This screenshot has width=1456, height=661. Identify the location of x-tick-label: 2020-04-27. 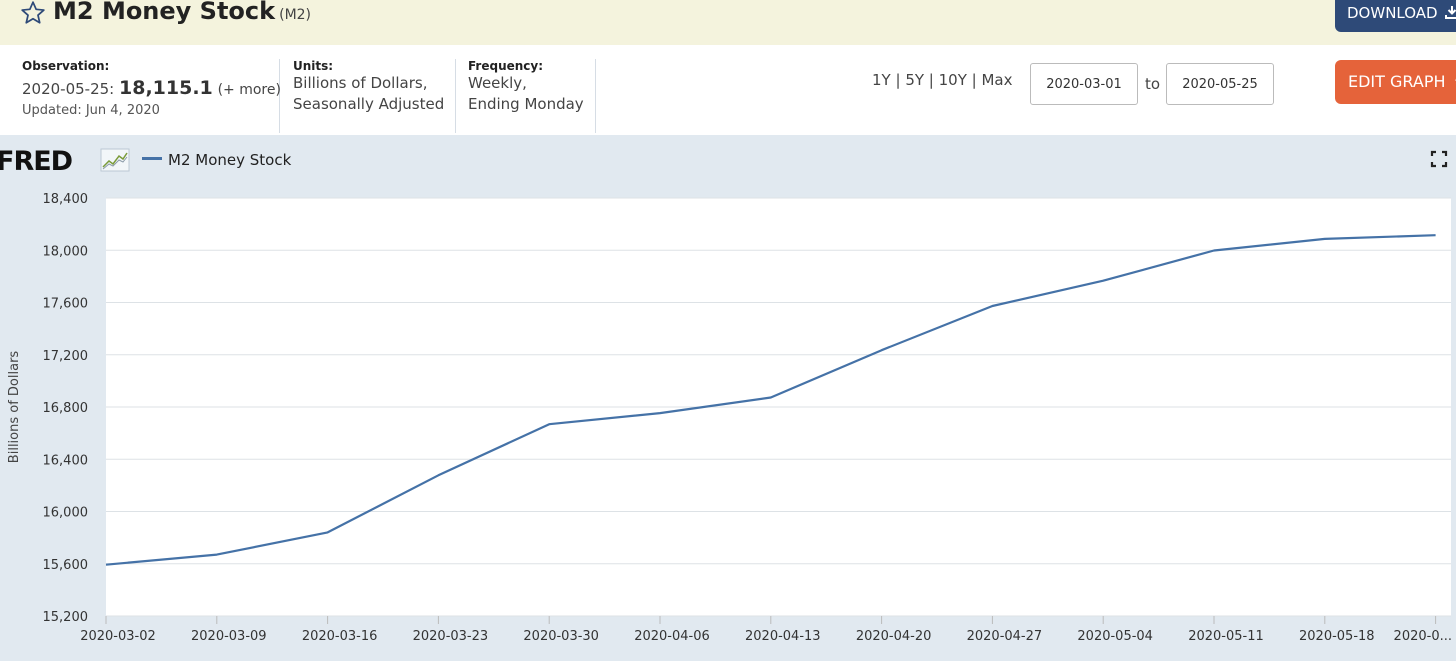
(1005, 636).